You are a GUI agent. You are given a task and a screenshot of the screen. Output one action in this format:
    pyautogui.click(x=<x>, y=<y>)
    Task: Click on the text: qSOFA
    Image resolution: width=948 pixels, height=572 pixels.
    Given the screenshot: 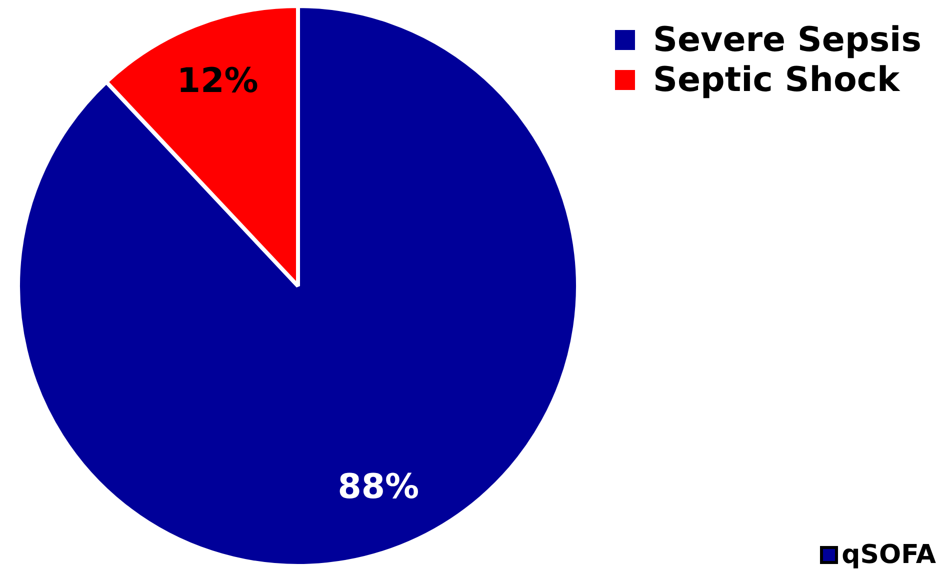 What is the action you would take?
    pyautogui.click(x=889, y=555)
    